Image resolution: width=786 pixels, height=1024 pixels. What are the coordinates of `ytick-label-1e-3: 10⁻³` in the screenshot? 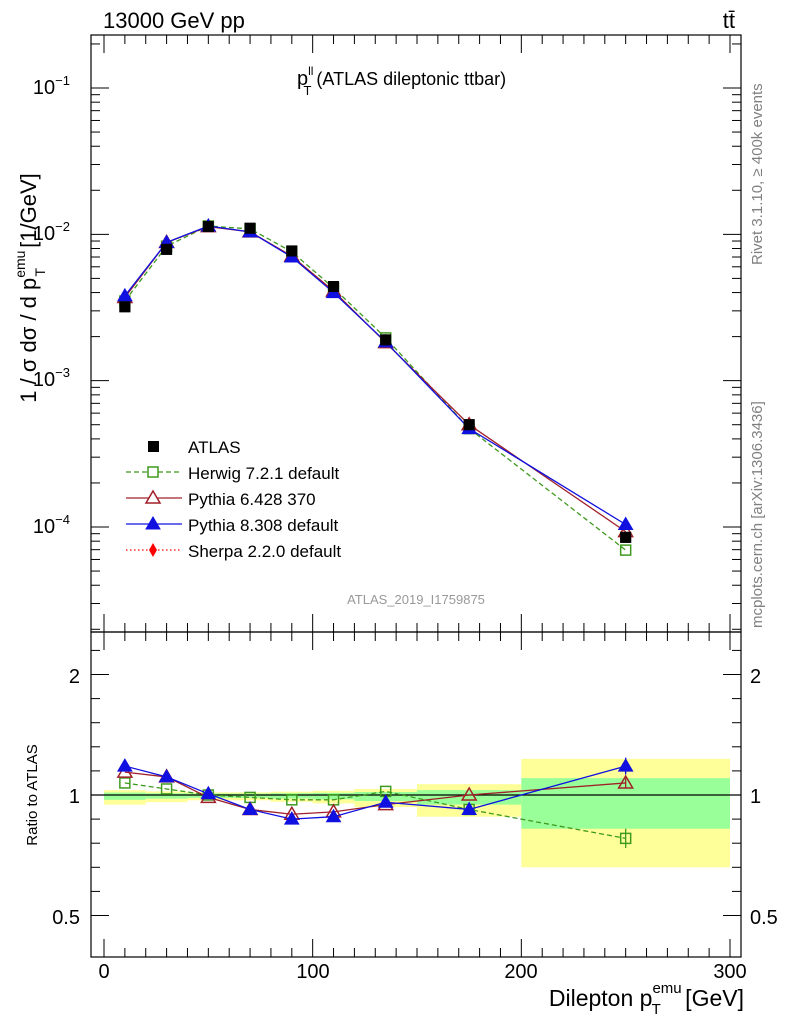 It's located at (51, 378).